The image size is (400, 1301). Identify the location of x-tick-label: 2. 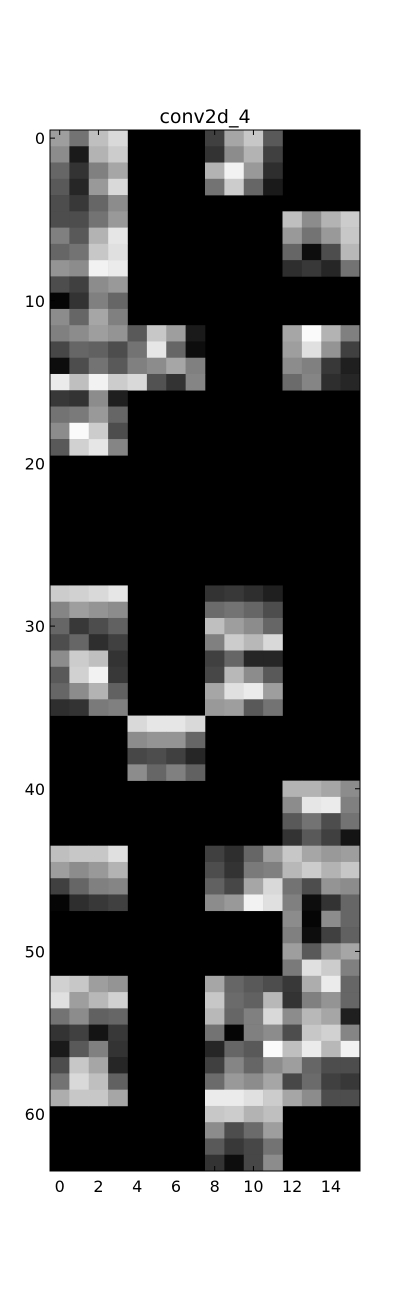
(98, 1186).